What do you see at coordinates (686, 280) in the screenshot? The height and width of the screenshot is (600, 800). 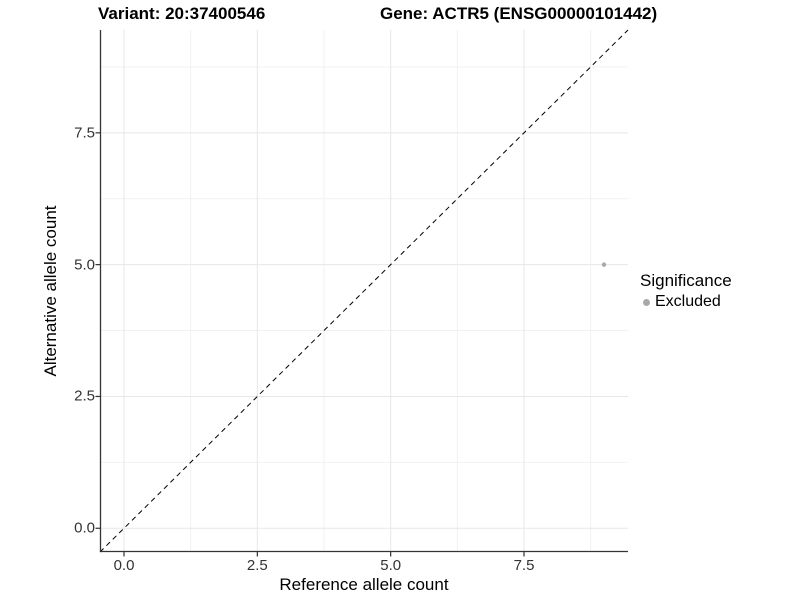 I see `legend-title: Significance` at bounding box center [686, 280].